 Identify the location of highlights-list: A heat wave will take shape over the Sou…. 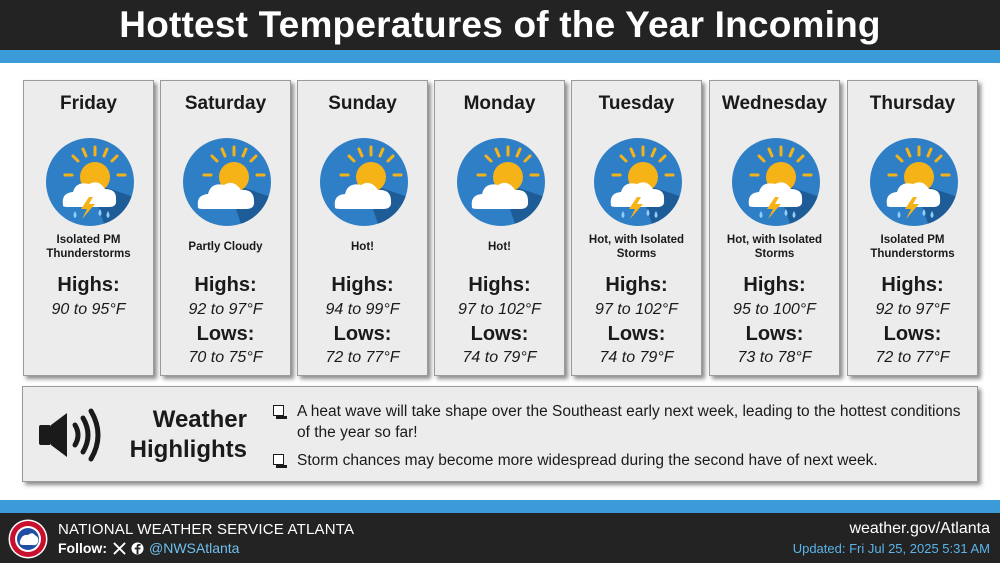
(621, 439).